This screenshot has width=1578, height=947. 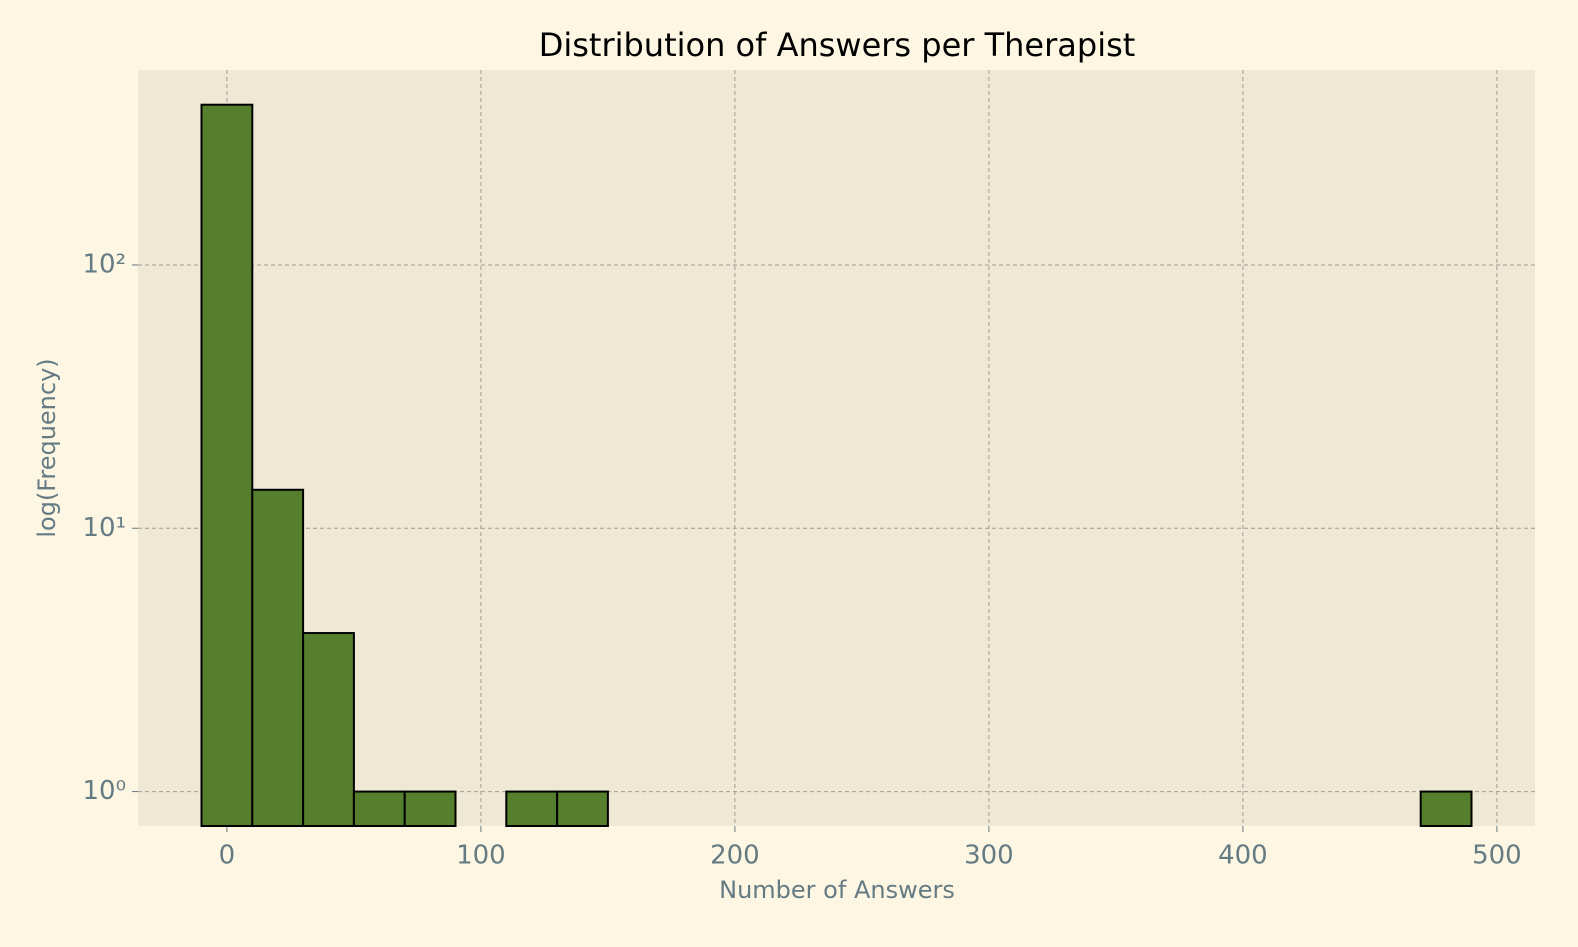 I want to click on y-axis-label: log(Frequency), so click(x=47, y=447).